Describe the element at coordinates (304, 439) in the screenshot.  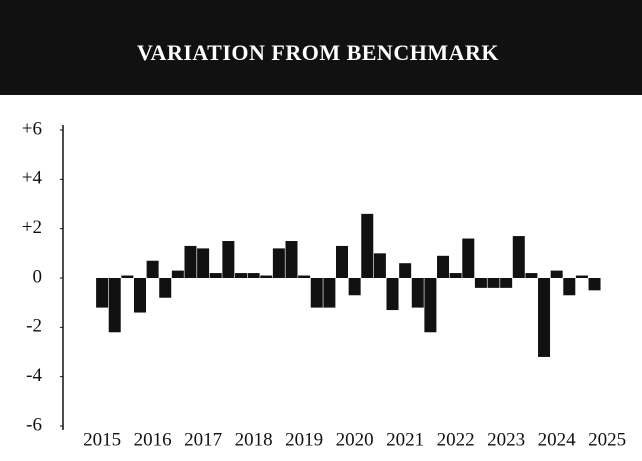
I see `x-tick-label: 2019` at that location.